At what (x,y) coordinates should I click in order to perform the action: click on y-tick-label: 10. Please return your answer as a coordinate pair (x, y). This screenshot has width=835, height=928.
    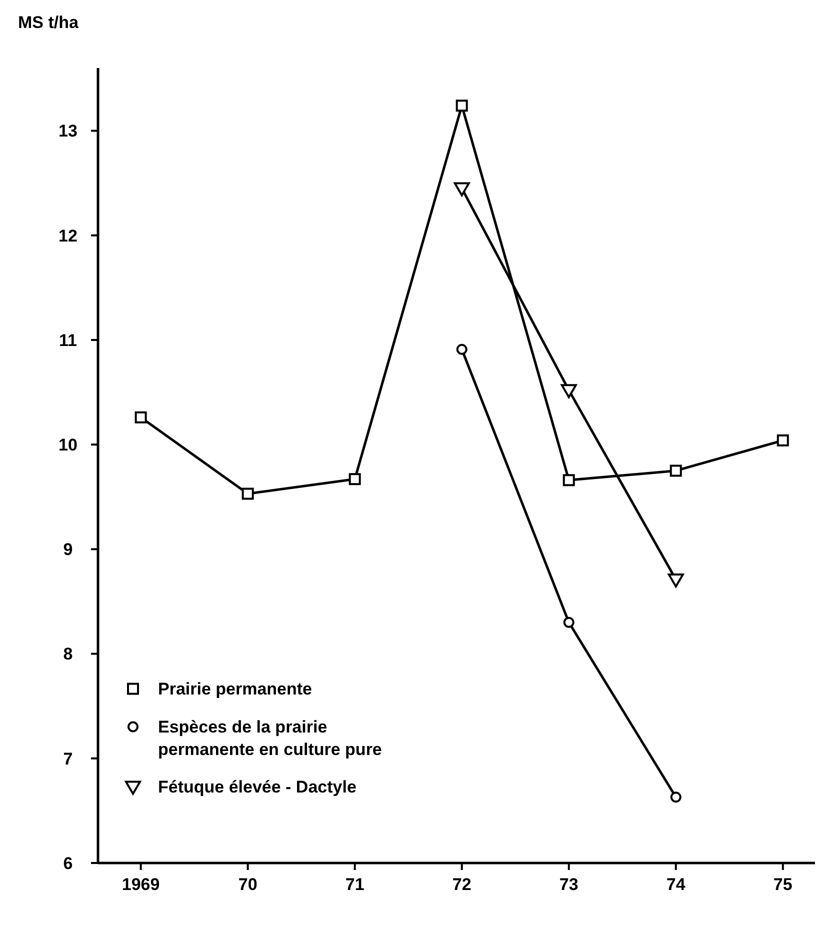
    Looking at the image, I should click on (68, 445).